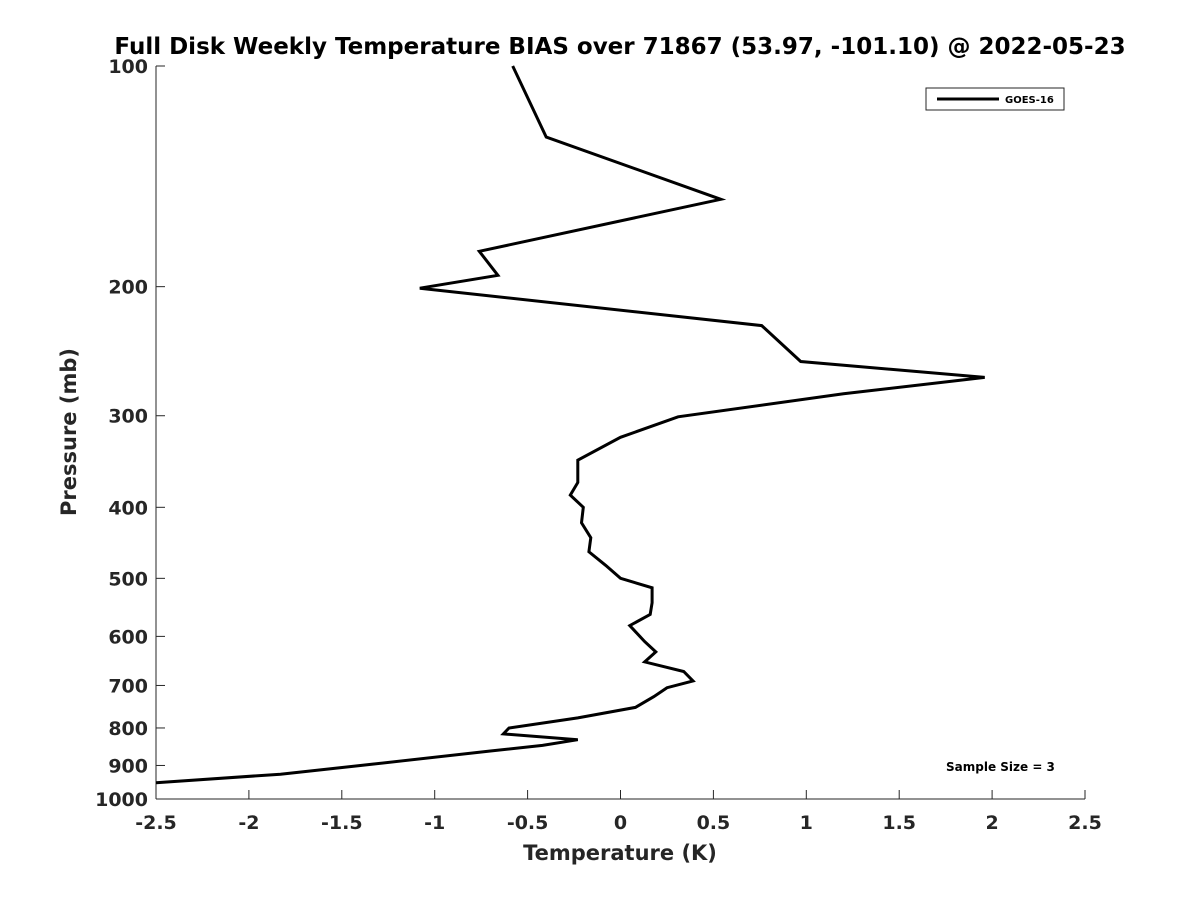 The image size is (1200, 900). I want to click on x-axis-ticks: -2.5 -2 -1.5 -1 -0.5 0 0.5 1 1.5 2 2.5, so click(618, 812).